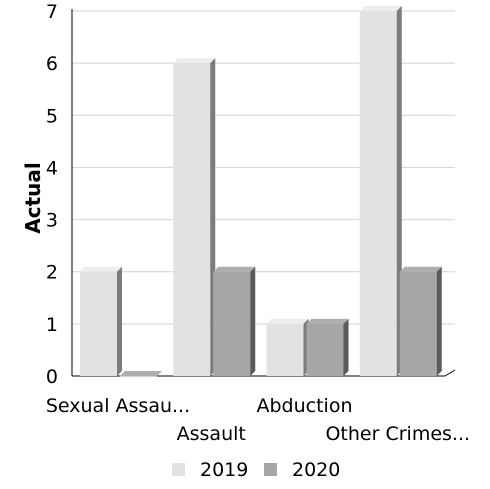 This screenshot has height=489, width=490. I want to click on y-tick-label: 3, so click(52, 221).